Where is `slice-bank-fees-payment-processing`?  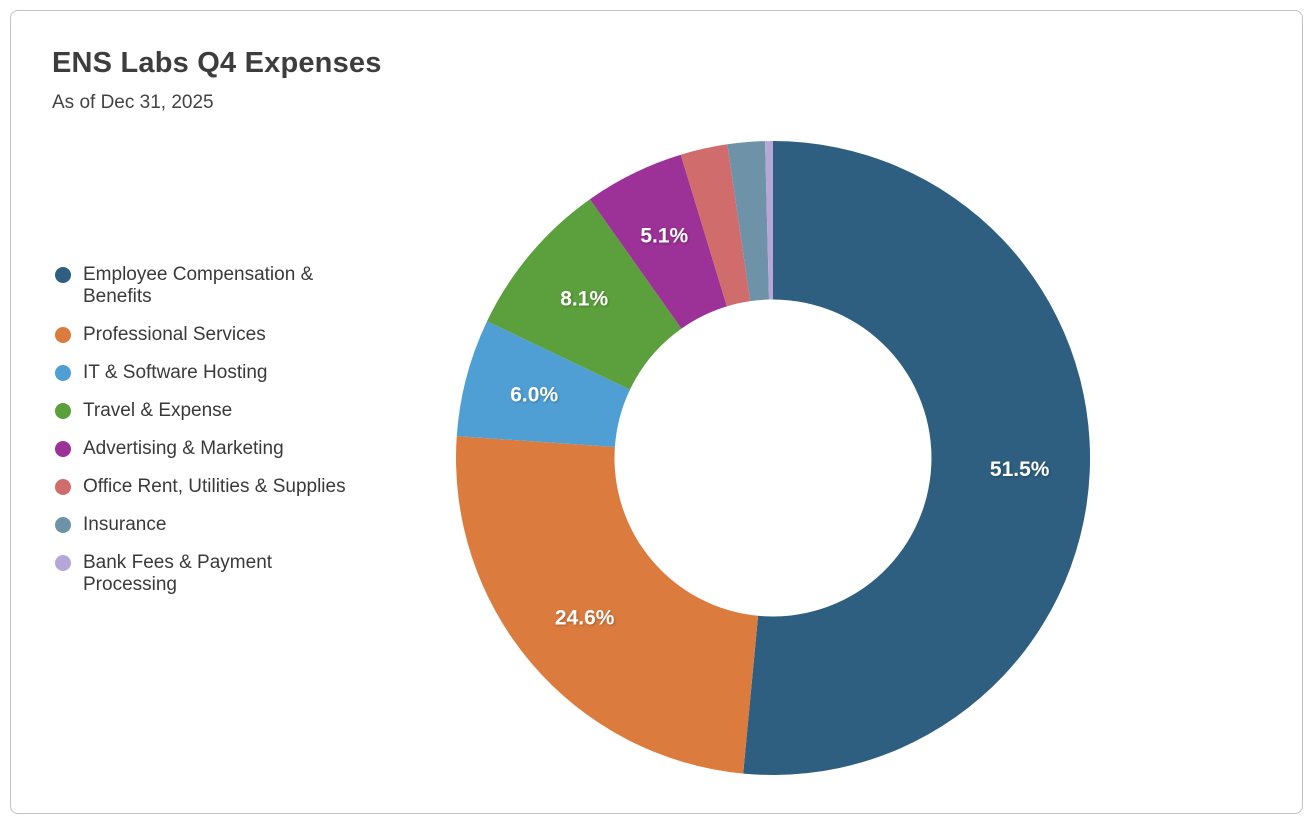 slice-bank-fees-payment-processing is located at coordinates (769, 220).